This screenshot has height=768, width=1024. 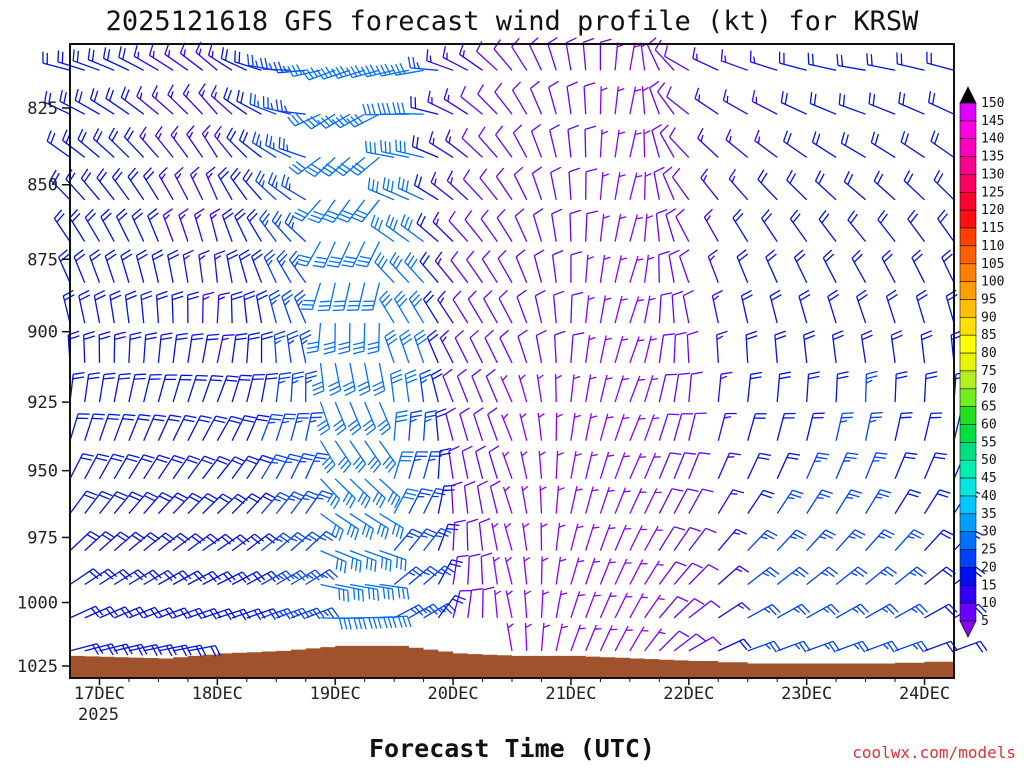 I want to click on colorbar-label: 45, so click(x=989, y=478).